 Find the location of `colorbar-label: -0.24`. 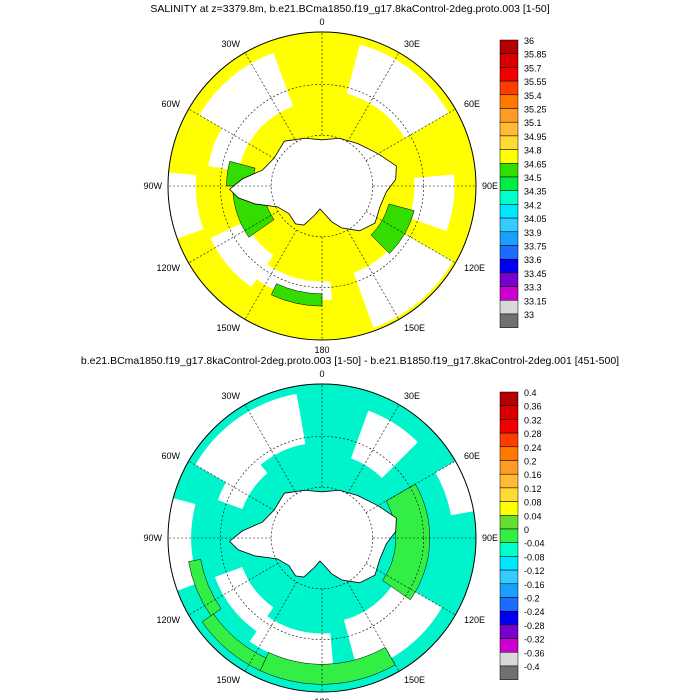

colorbar-label: -0.24 is located at coordinates (534, 612).